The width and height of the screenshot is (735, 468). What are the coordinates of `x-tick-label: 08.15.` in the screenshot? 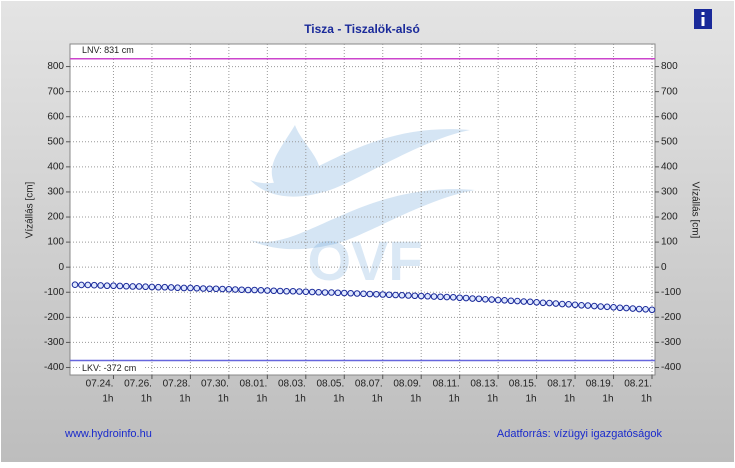 It's located at (523, 384).